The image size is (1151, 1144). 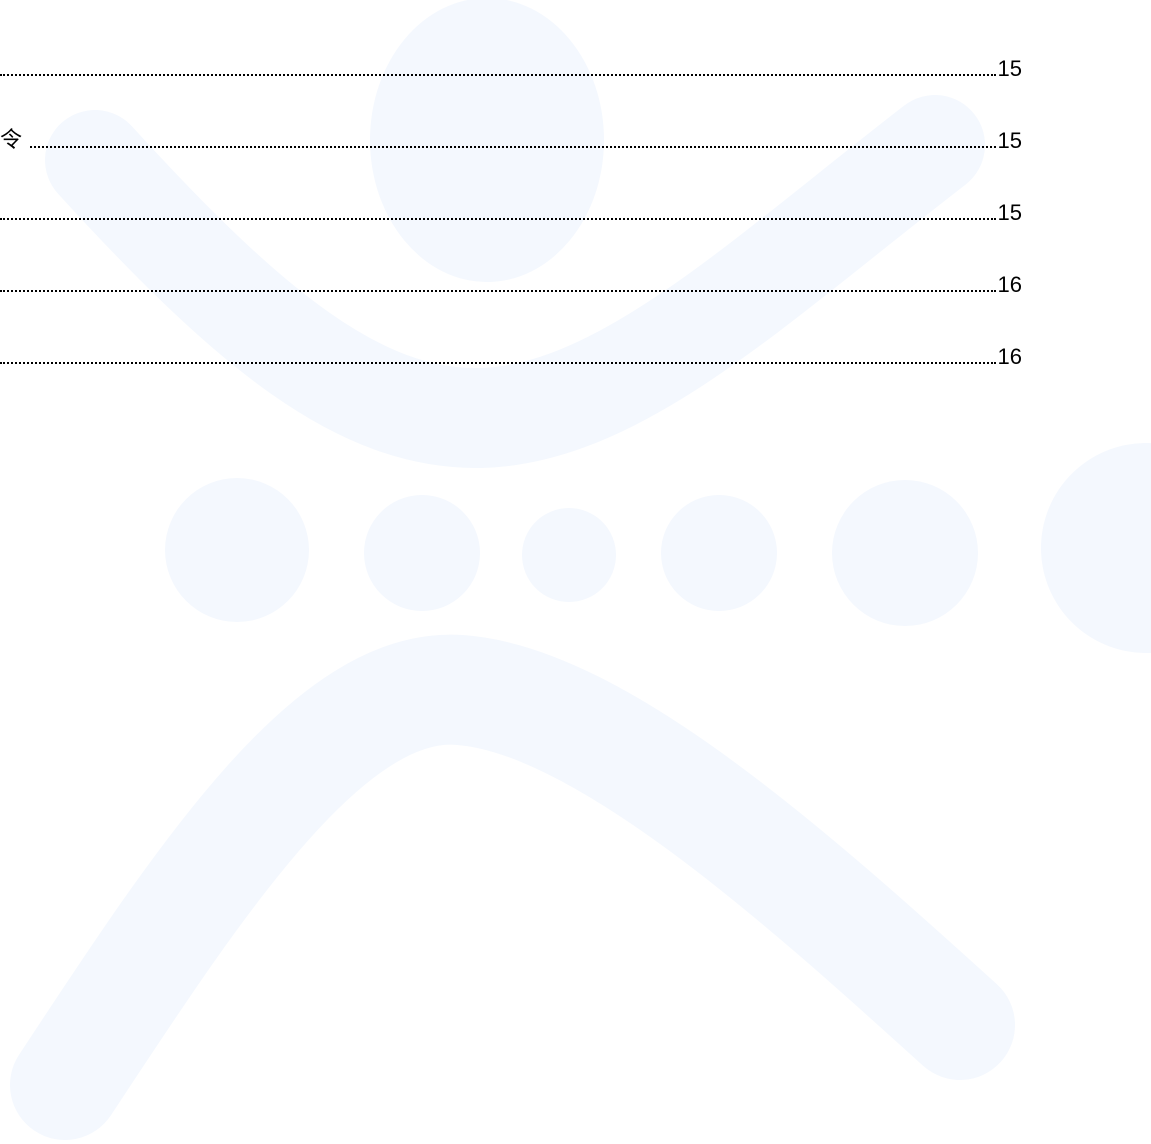 I want to click on toc-entry: 令 15, so click(x=511, y=139).